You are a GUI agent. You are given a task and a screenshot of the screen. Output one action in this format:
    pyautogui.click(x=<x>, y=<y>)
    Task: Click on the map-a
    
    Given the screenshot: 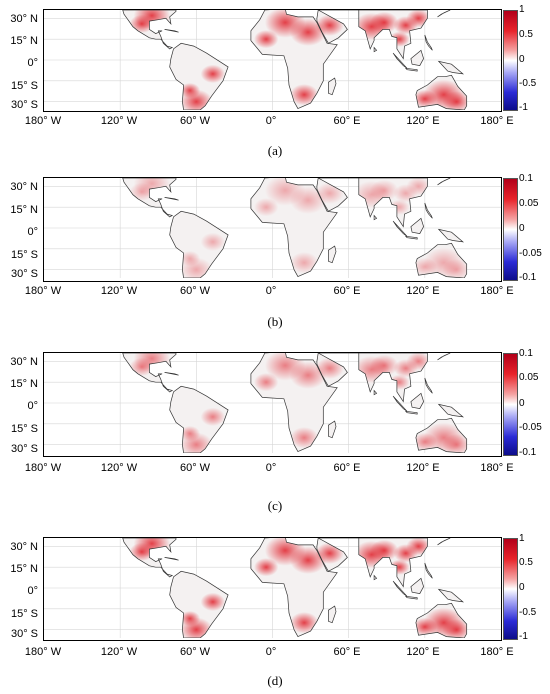 What is the action you would take?
    pyautogui.click(x=272, y=60)
    